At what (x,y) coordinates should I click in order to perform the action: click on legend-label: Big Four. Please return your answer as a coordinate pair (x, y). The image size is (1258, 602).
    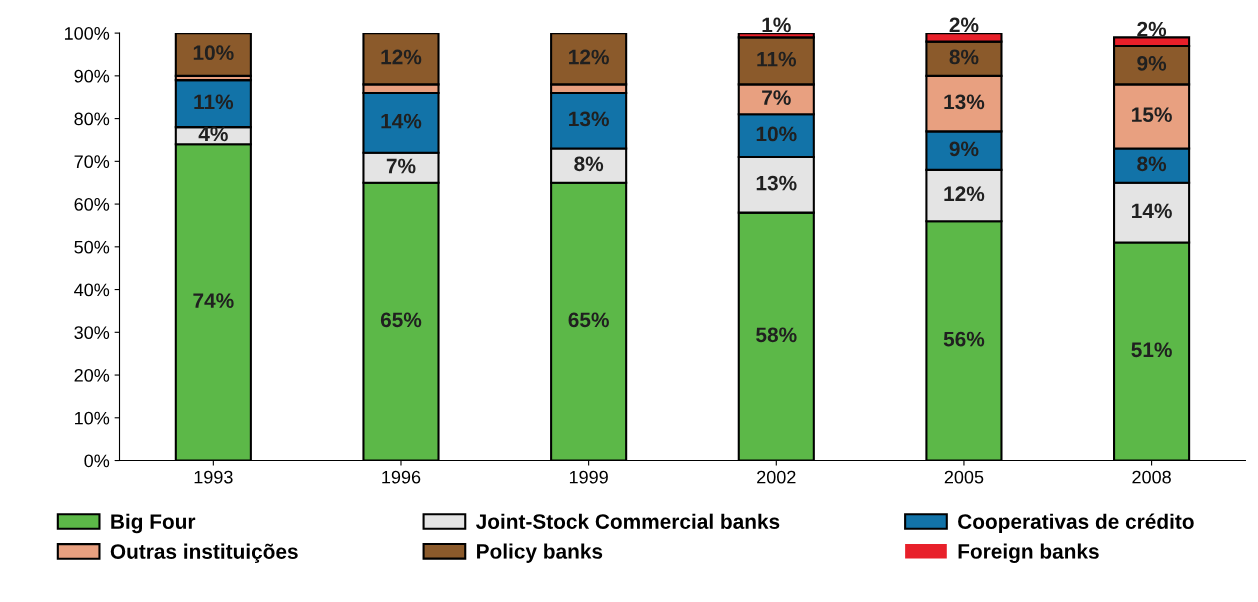
    Looking at the image, I should click on (153, 523).